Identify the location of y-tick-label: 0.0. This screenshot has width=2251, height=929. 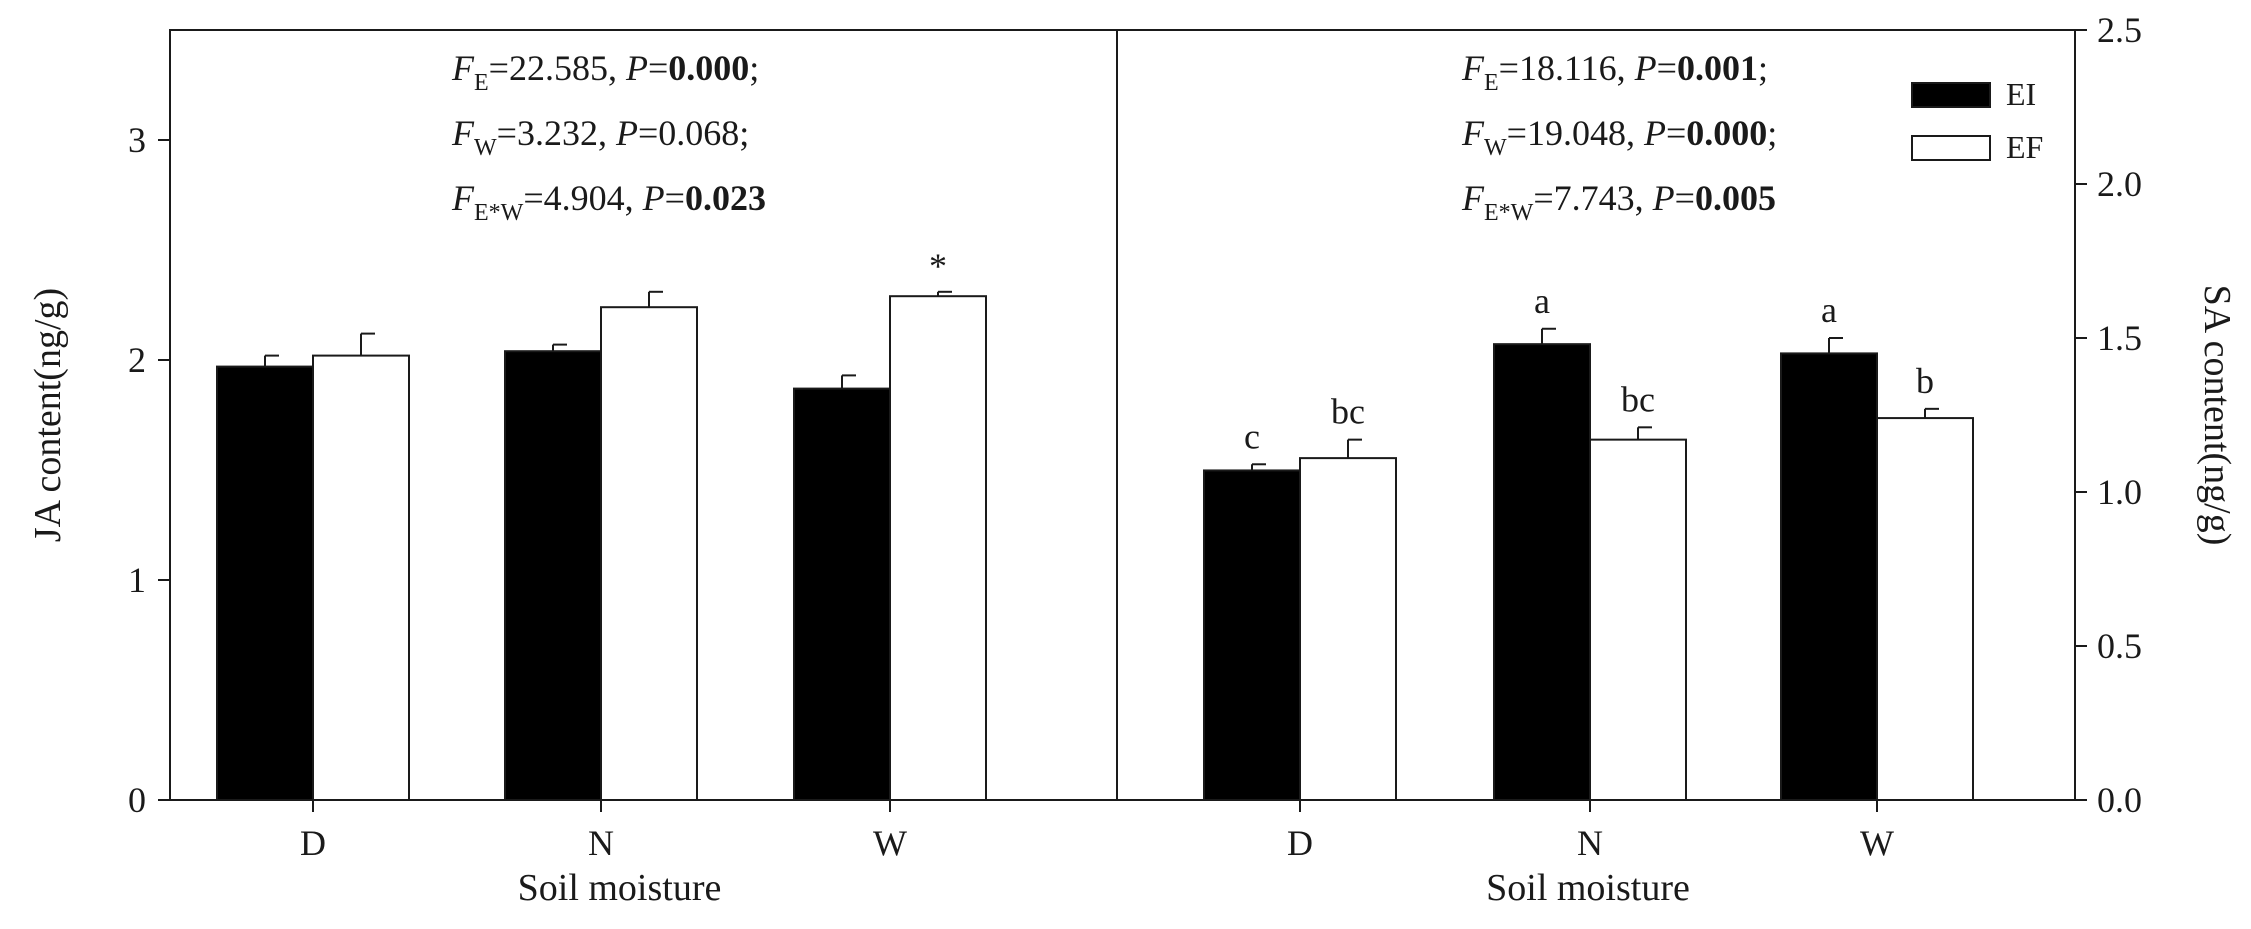
(2119, 800).